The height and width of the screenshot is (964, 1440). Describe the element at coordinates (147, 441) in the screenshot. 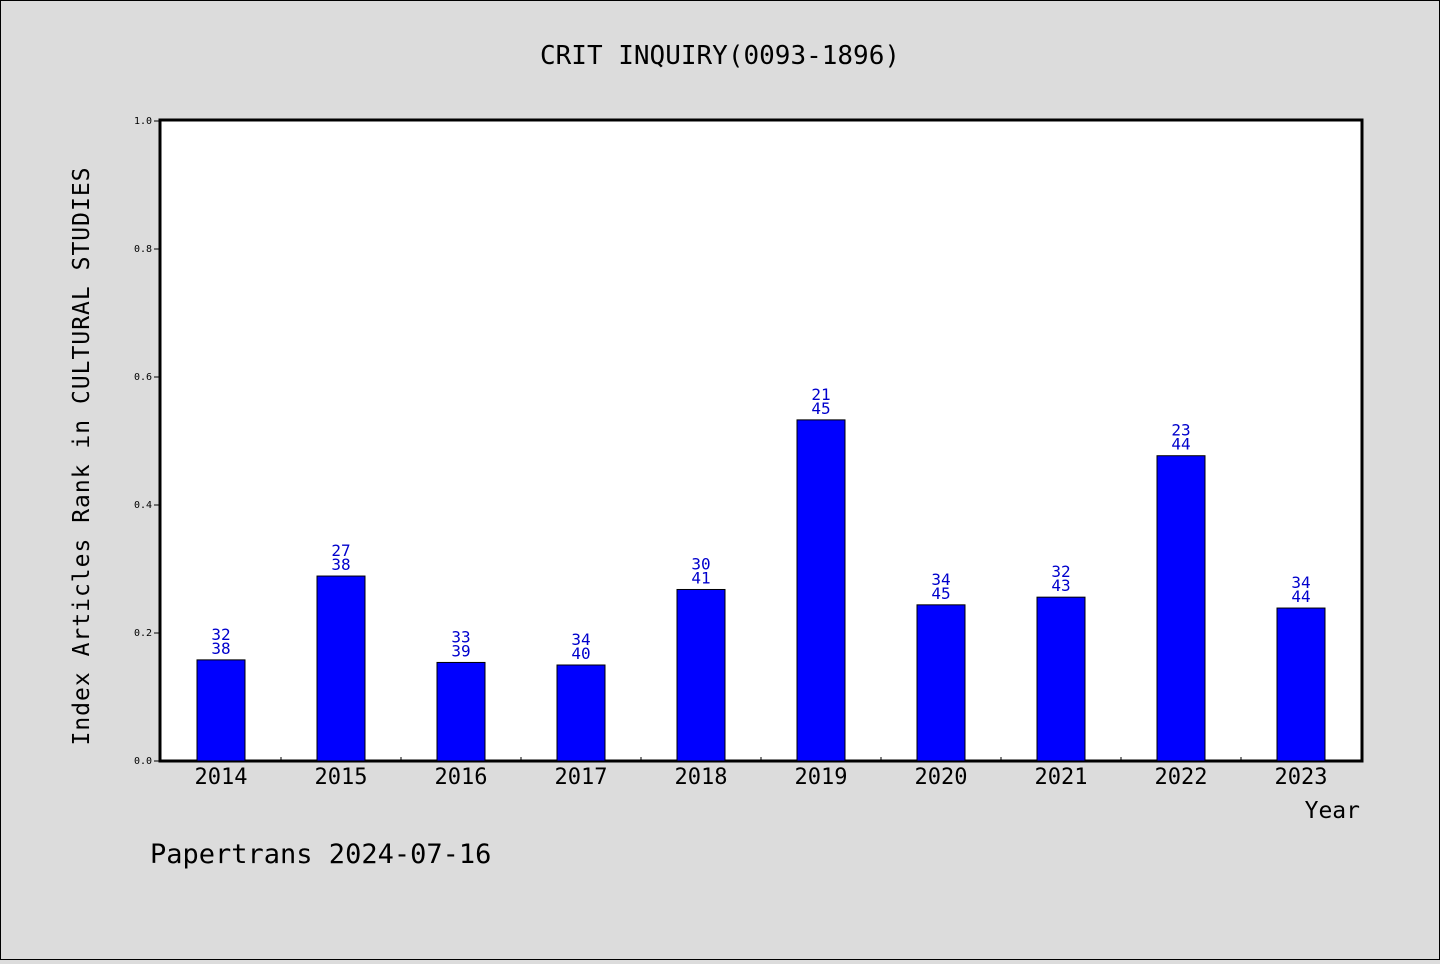

I see `y-axis: 0.0 0.2 0.4 0.6 0.8 1.0` at that location.